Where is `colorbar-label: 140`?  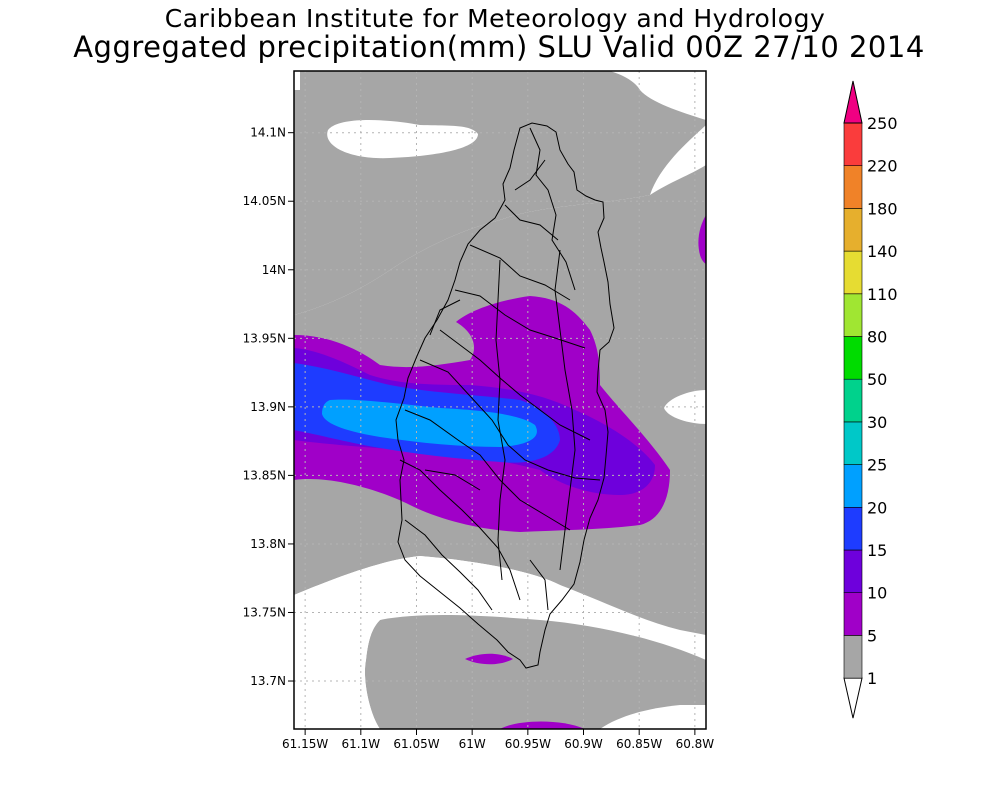 colorbar-label: 140 is located at coordinates (882, 251).